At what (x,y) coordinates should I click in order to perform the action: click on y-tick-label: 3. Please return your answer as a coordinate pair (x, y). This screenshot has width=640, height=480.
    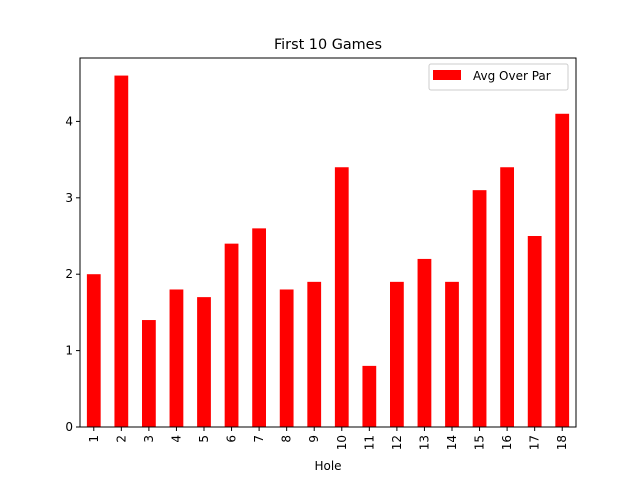
    Looking at the image, I should click on (69, 198).